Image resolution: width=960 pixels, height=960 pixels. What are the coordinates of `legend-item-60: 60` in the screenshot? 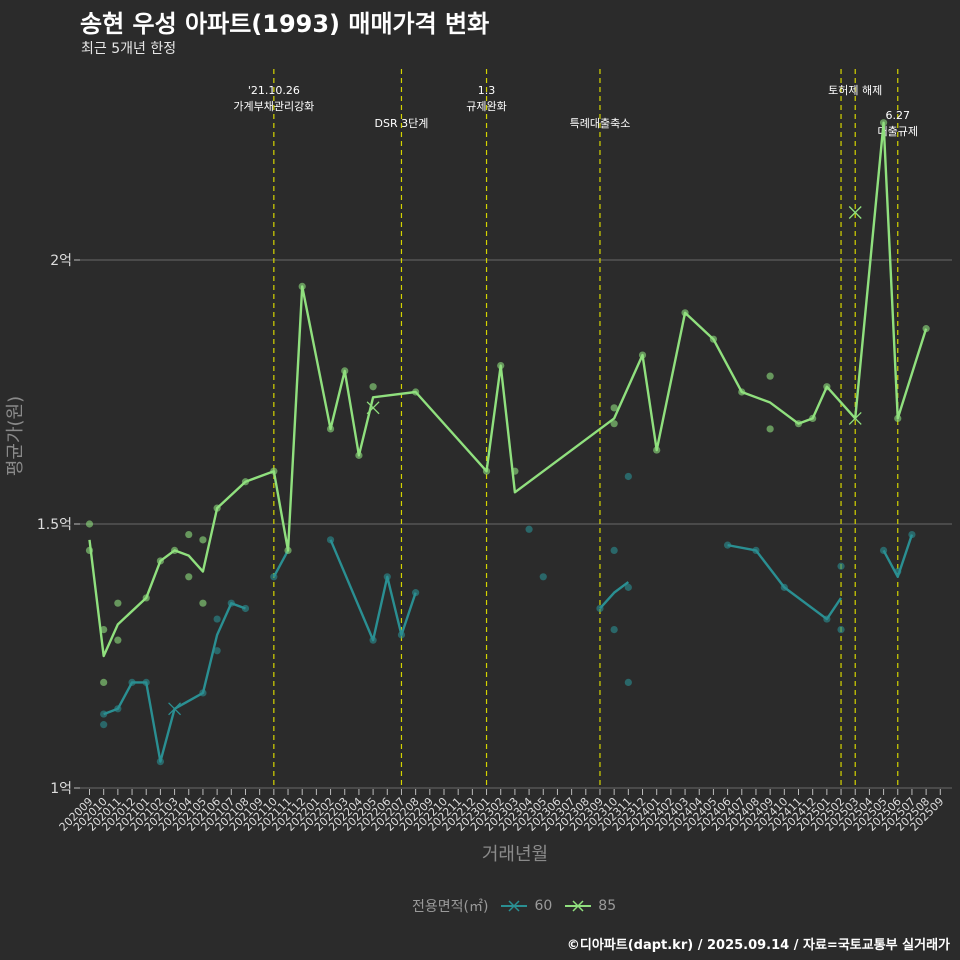 It's located at (526, 906).